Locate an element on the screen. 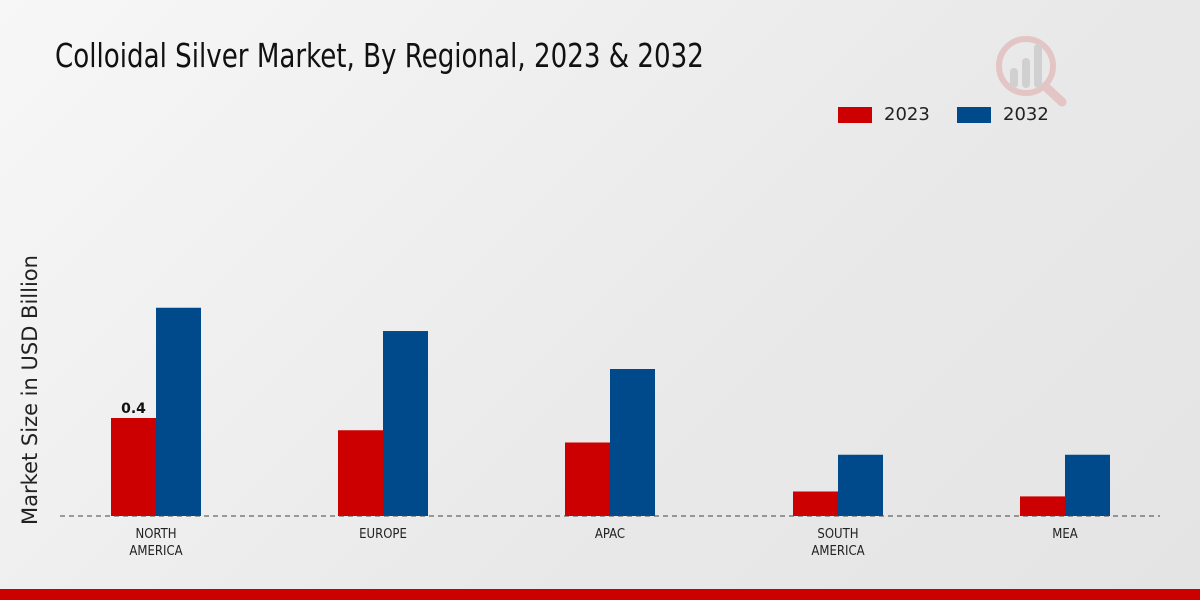  x-tick-label-0: NORTH AMERICA is located at coordinates (155, 543).